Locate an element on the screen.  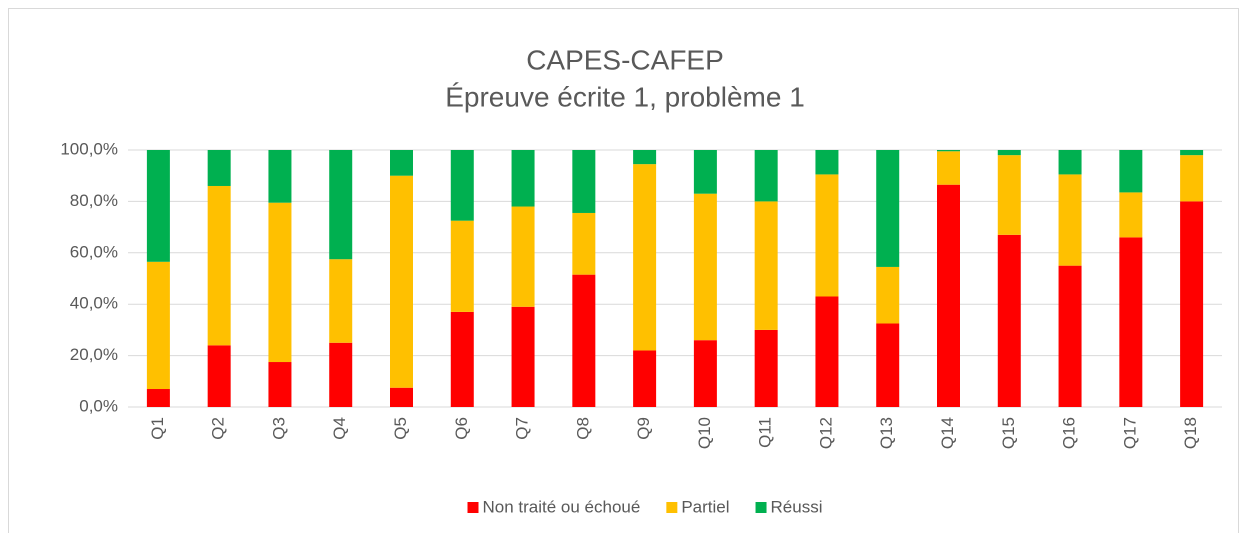
x-tick-label: Q1 is located at coordinates (157, 428).